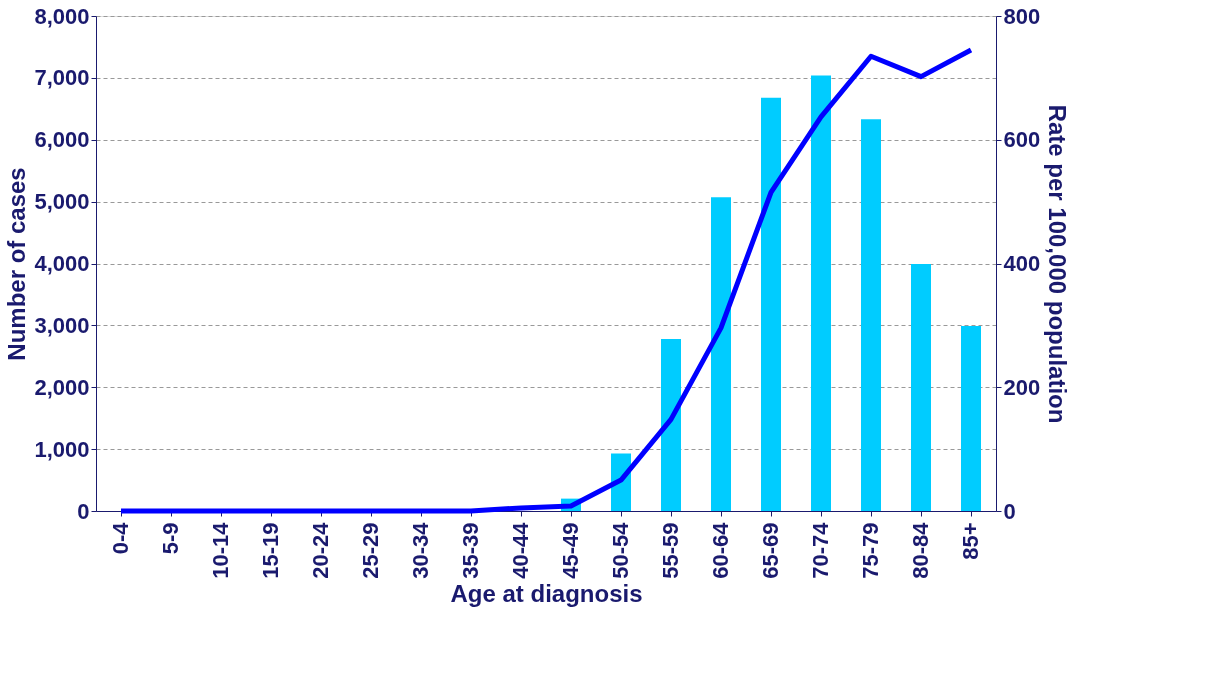  What do you see at coordinates (62, 387) in the screenshot?
I see `y-tick-label: 2,000` at bounding box center [62, 387].